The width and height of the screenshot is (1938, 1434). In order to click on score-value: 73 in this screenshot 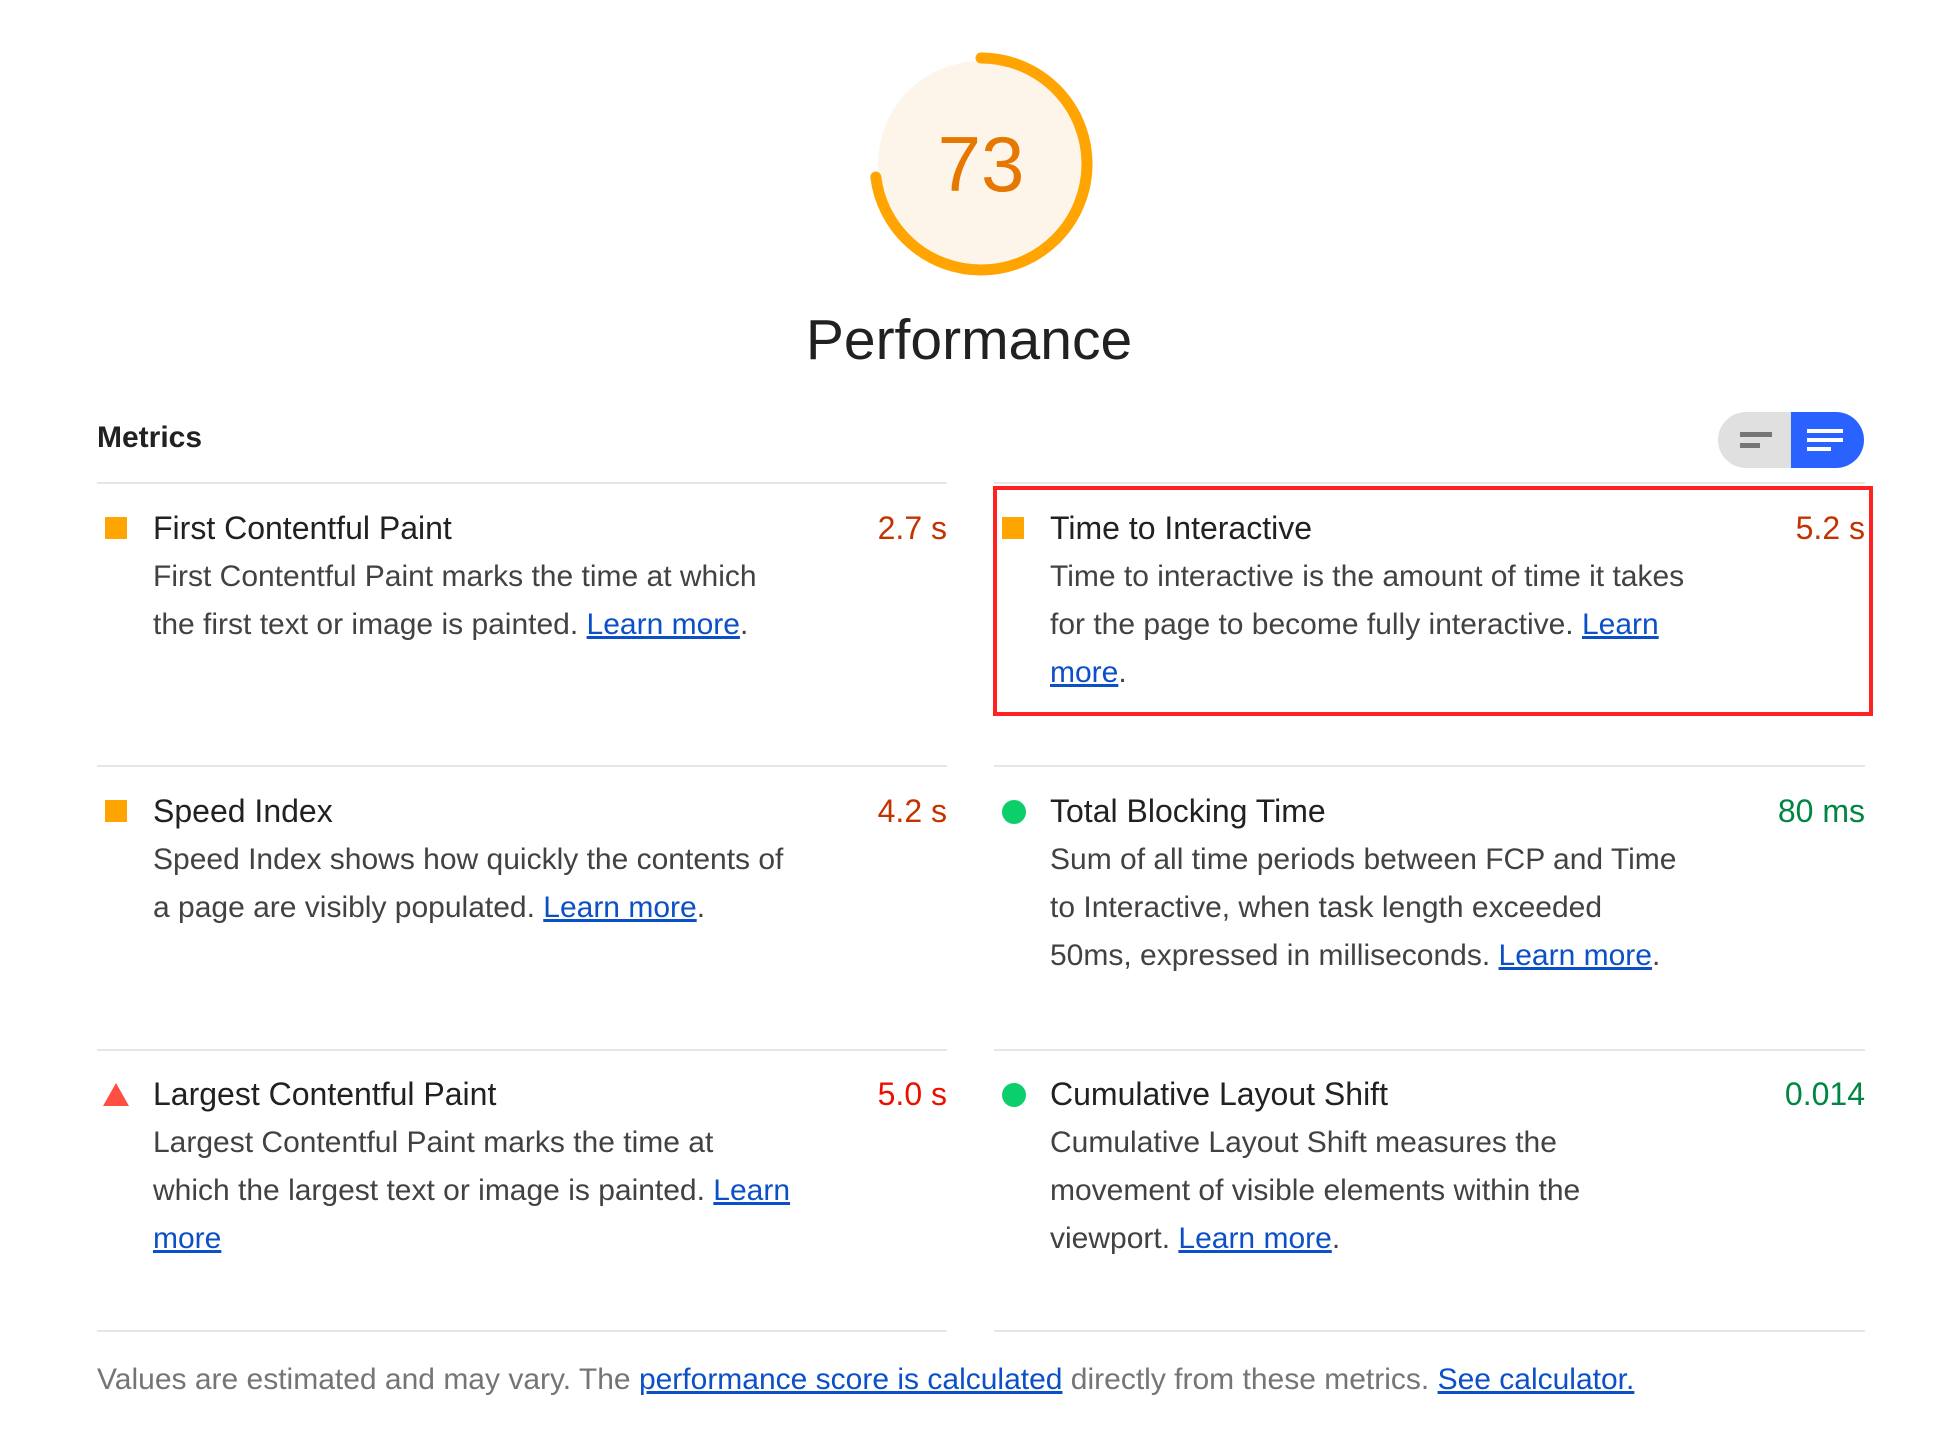, I will do `click(981, 164)`.